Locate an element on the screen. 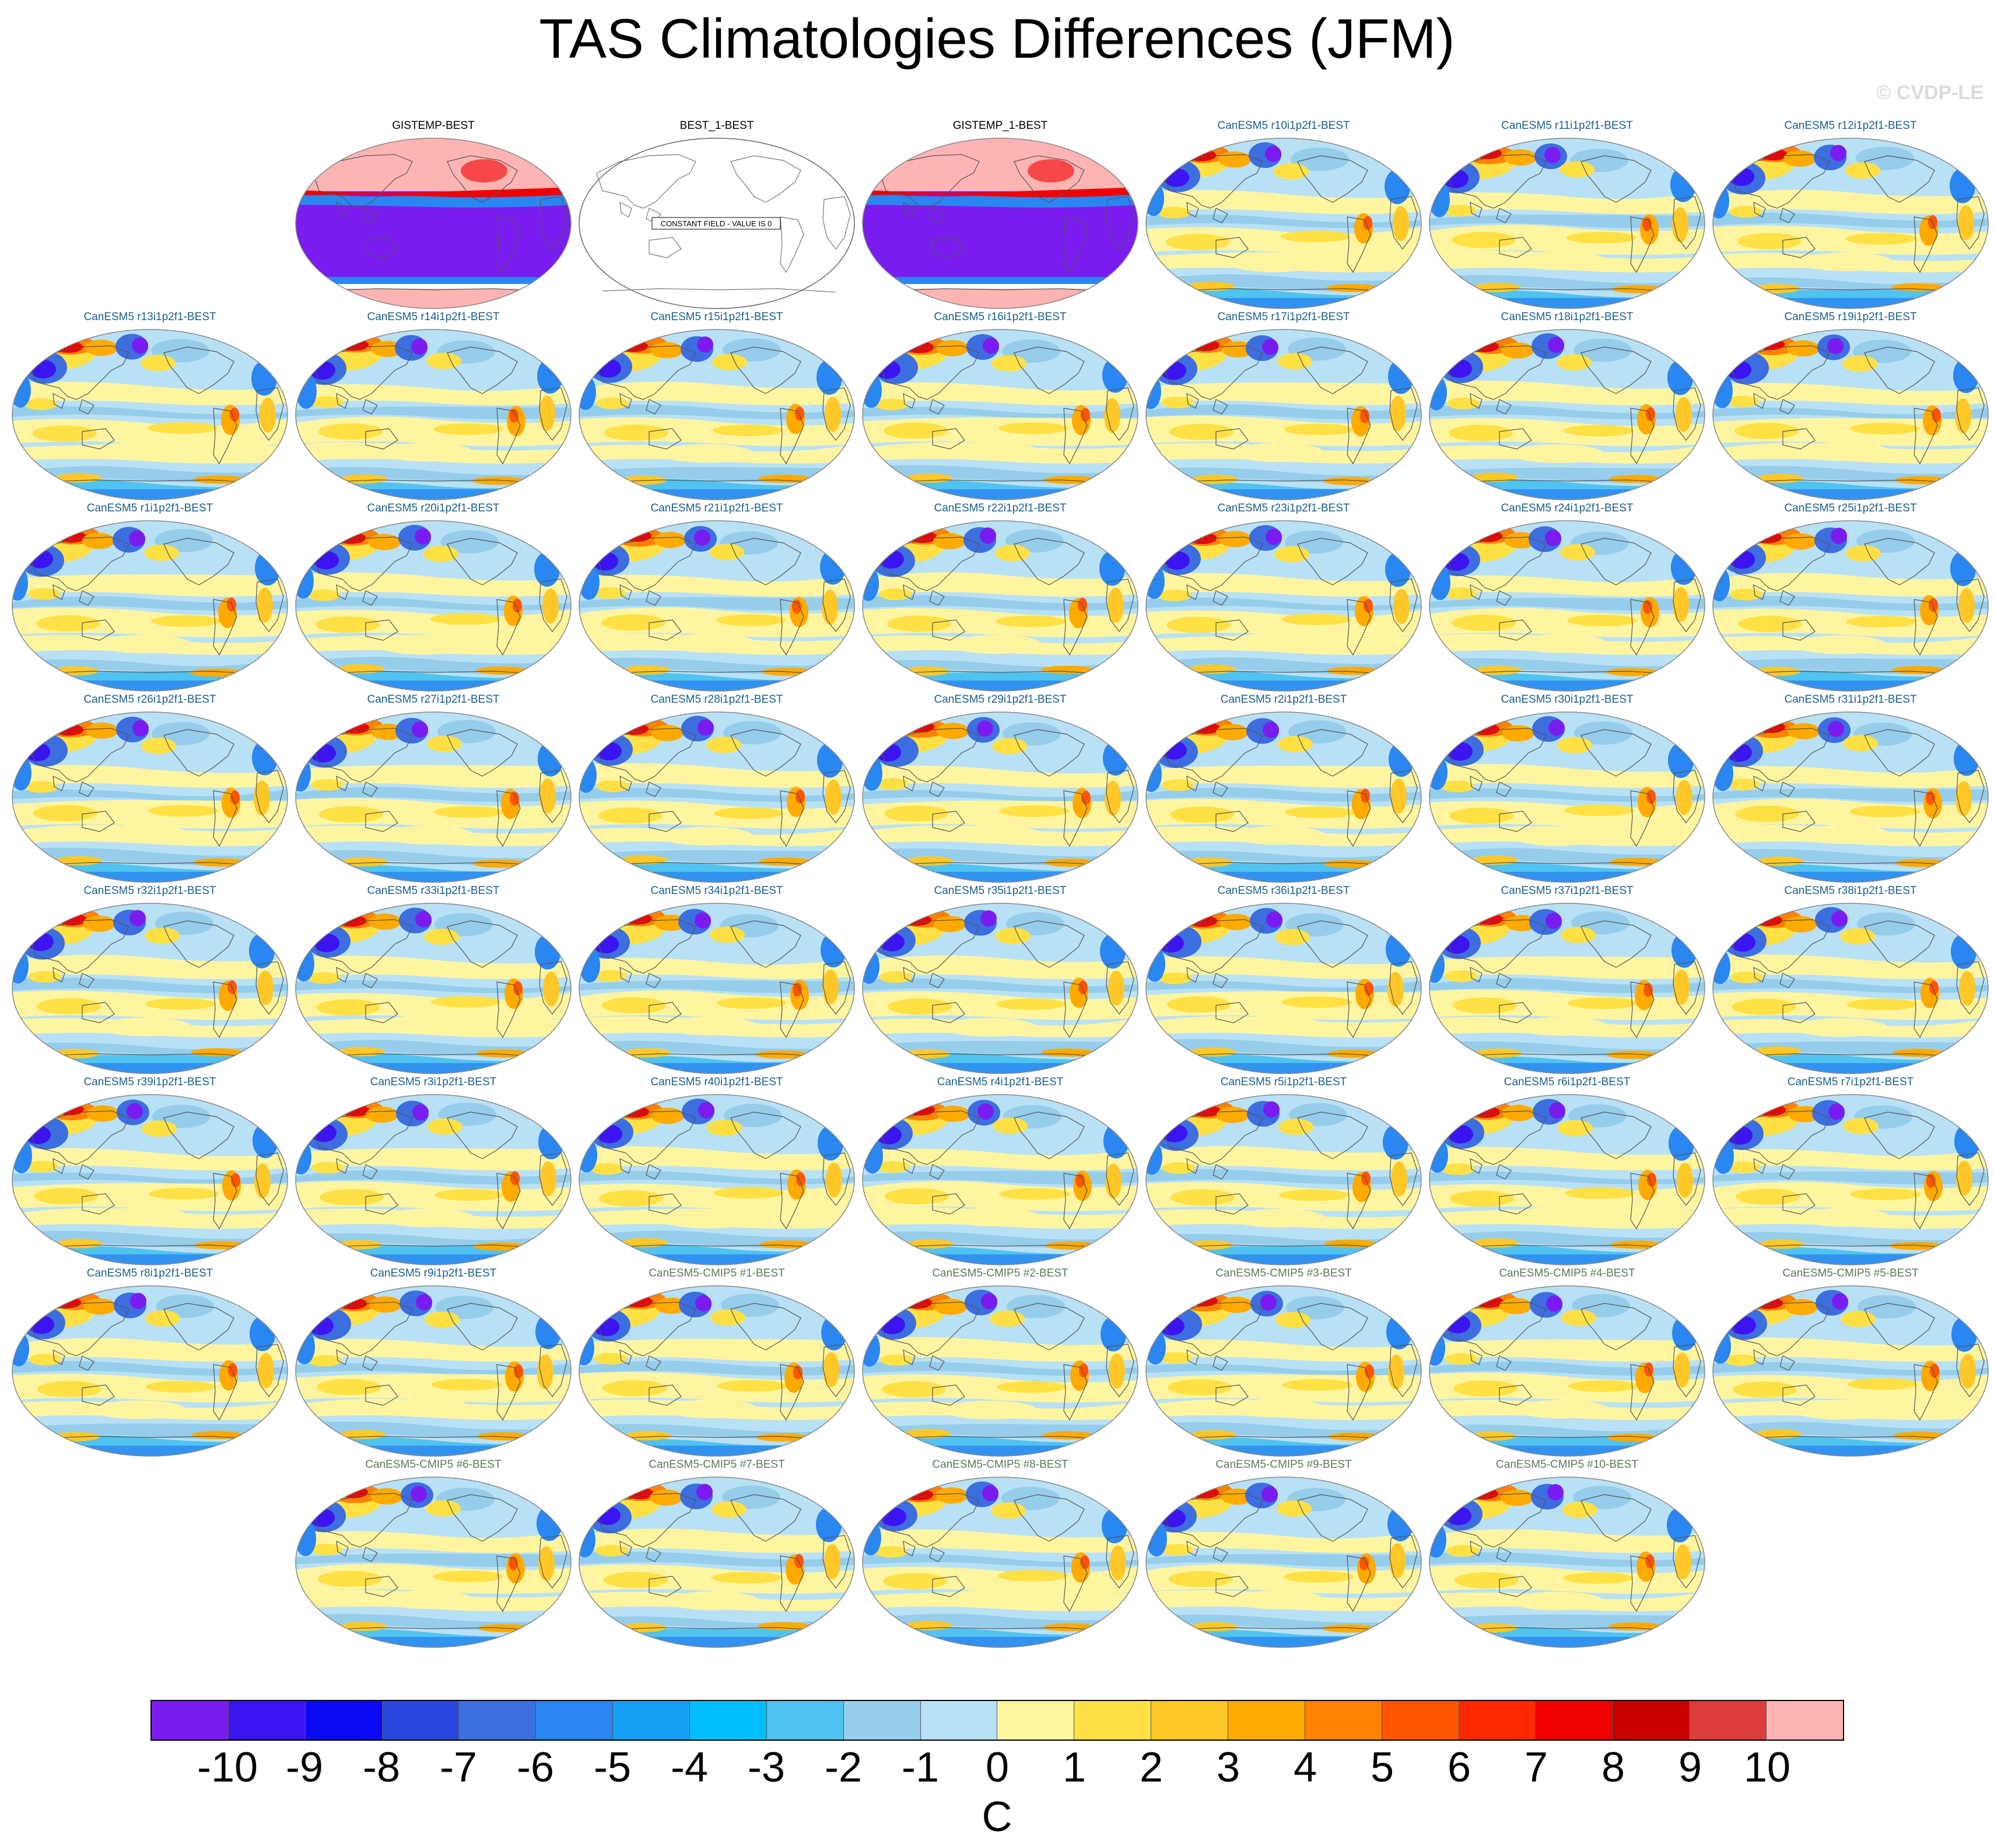 Image resolution: width=1994 pixels, height=1848 pixels. map-panel-title: CanESM5 r14i1p2f1-BEST is located at coordinates (433, 317).